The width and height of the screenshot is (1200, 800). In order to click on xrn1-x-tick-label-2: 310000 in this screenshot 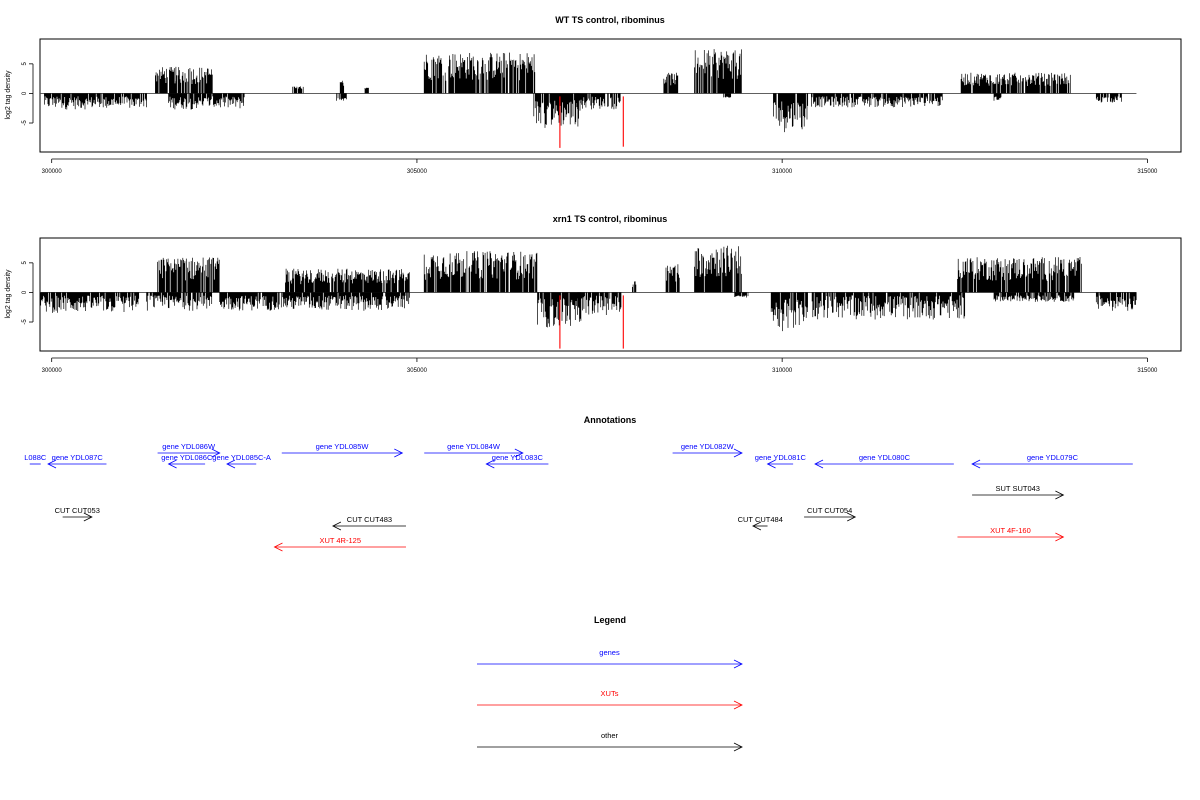, I will do `click(782, 371)`.